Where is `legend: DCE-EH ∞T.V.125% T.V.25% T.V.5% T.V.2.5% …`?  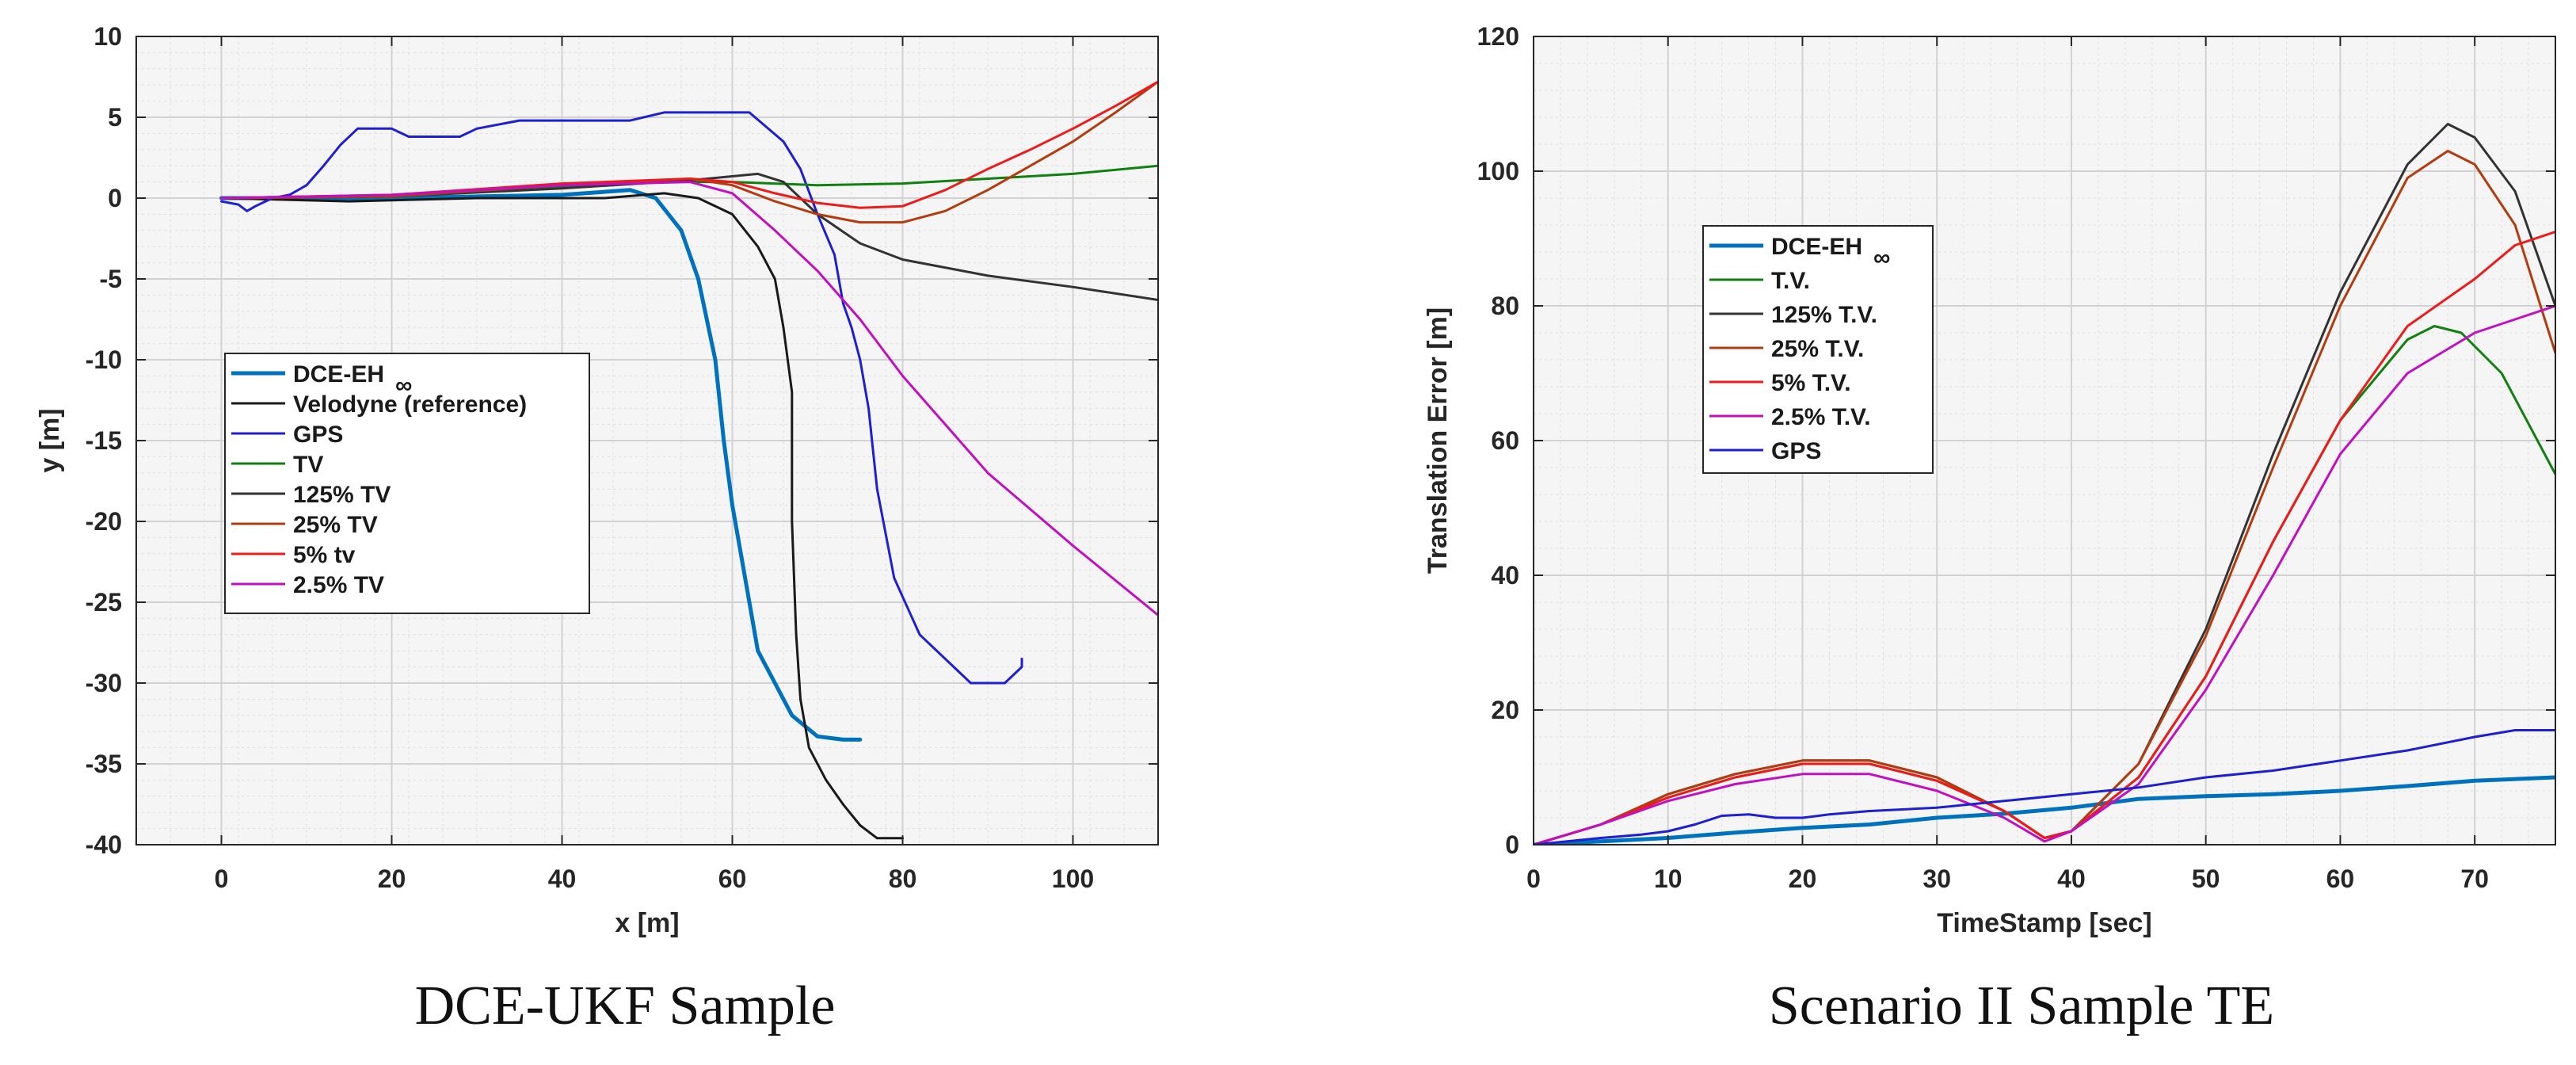
legend: DCE-EH ∞T.V.125% T.V.25% T.V.5% T.V.2.5% … is located at coordinates (1818, 350).